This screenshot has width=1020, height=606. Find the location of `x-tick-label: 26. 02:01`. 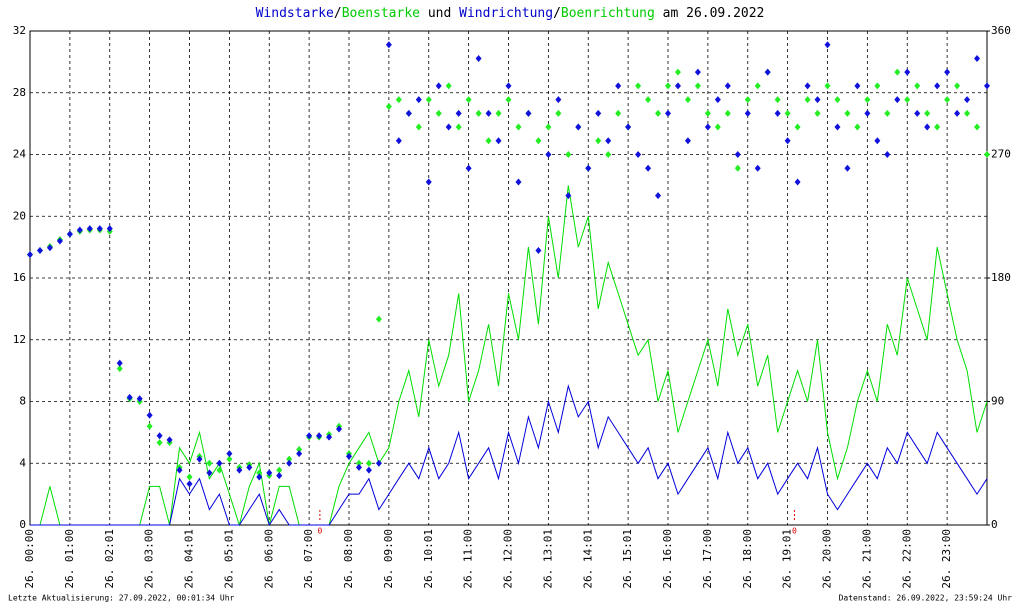

x-tick-label: 26. 02:01 is located at coordinates (109, 559).